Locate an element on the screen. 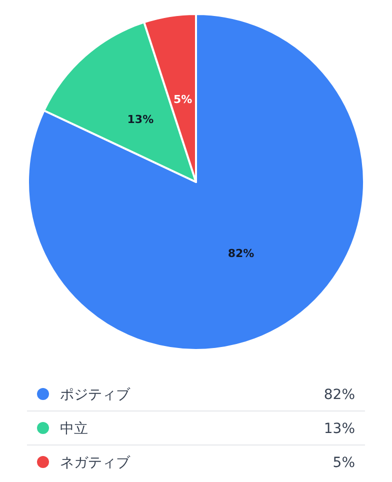 The image size is (392, 482). text: 82% is located at coordinates (339, 395).